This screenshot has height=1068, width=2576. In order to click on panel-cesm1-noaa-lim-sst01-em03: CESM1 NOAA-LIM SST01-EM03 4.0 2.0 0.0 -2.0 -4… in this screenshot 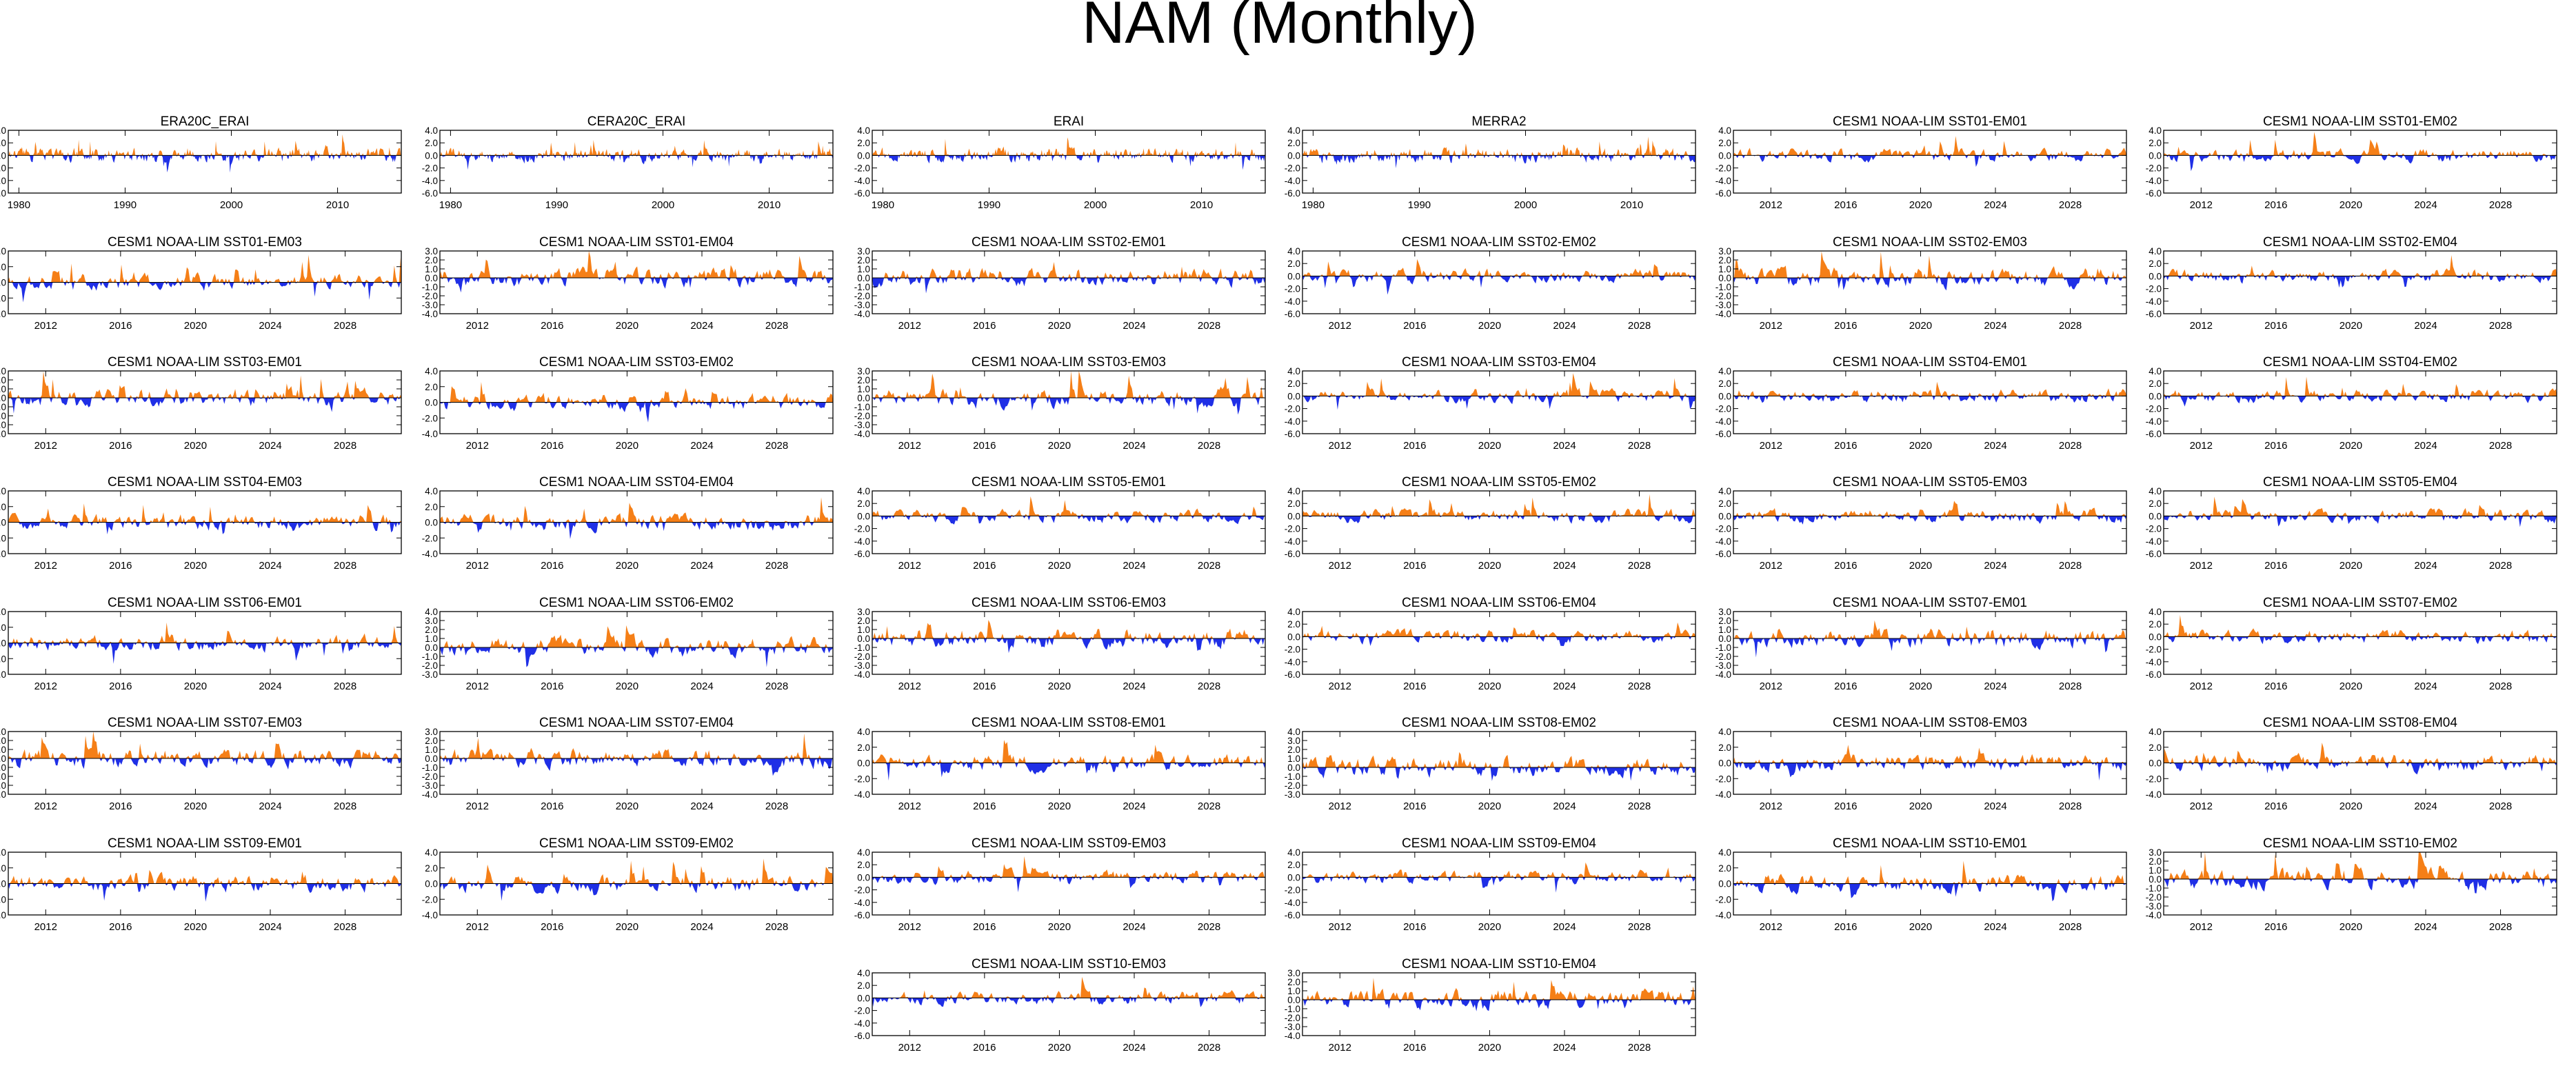, I will do `click(201, 283)`.